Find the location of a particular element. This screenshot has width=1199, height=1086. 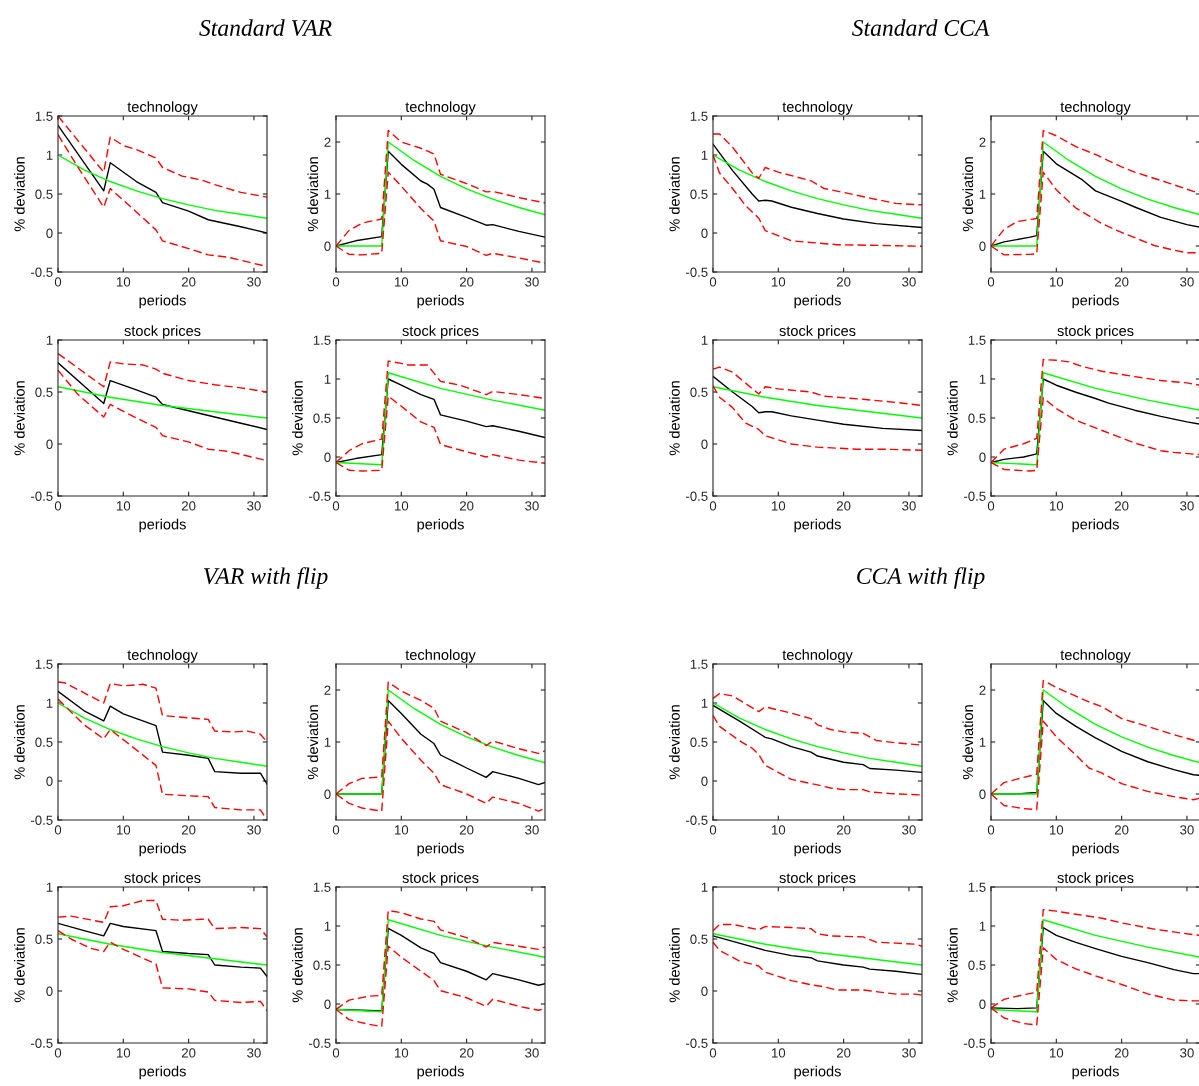

chart-subtitle: Standard CCA is located at coordinates (921, 27).